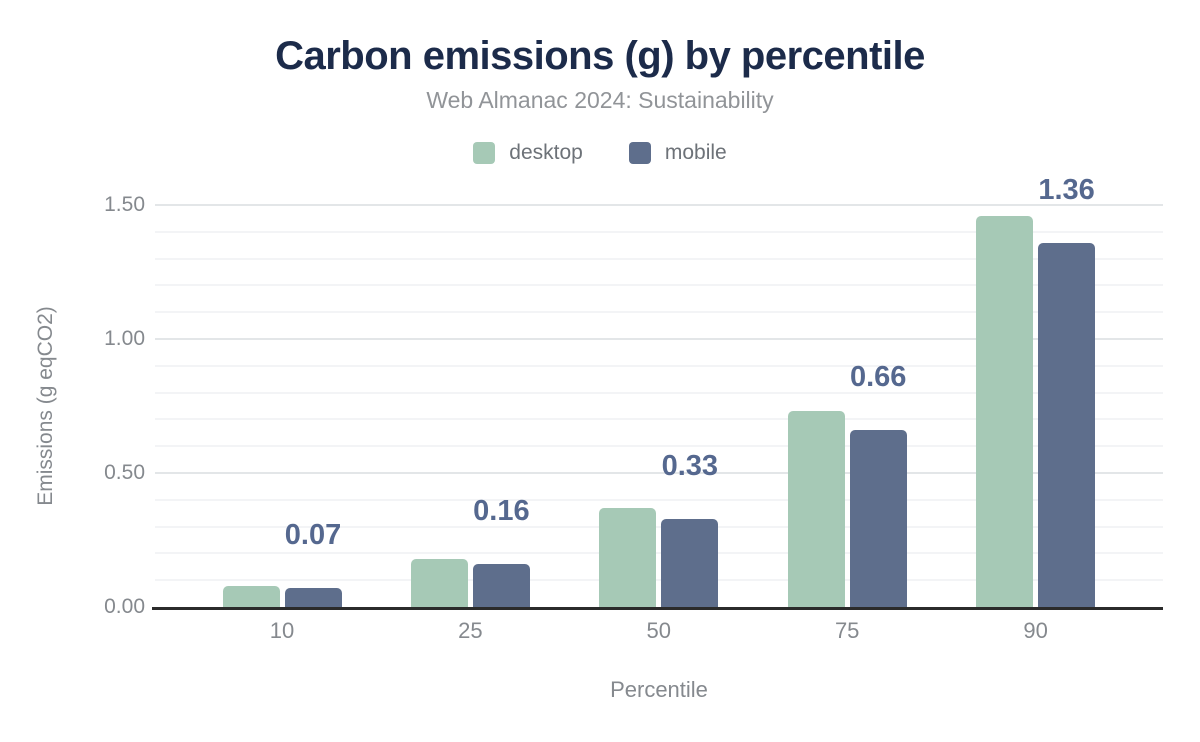 The width and height of the screenshot is (1200, 742). Describe the element at coordinates (1066, 189) in the screenshot. I see `value-label-p90: 1.36` at that location.